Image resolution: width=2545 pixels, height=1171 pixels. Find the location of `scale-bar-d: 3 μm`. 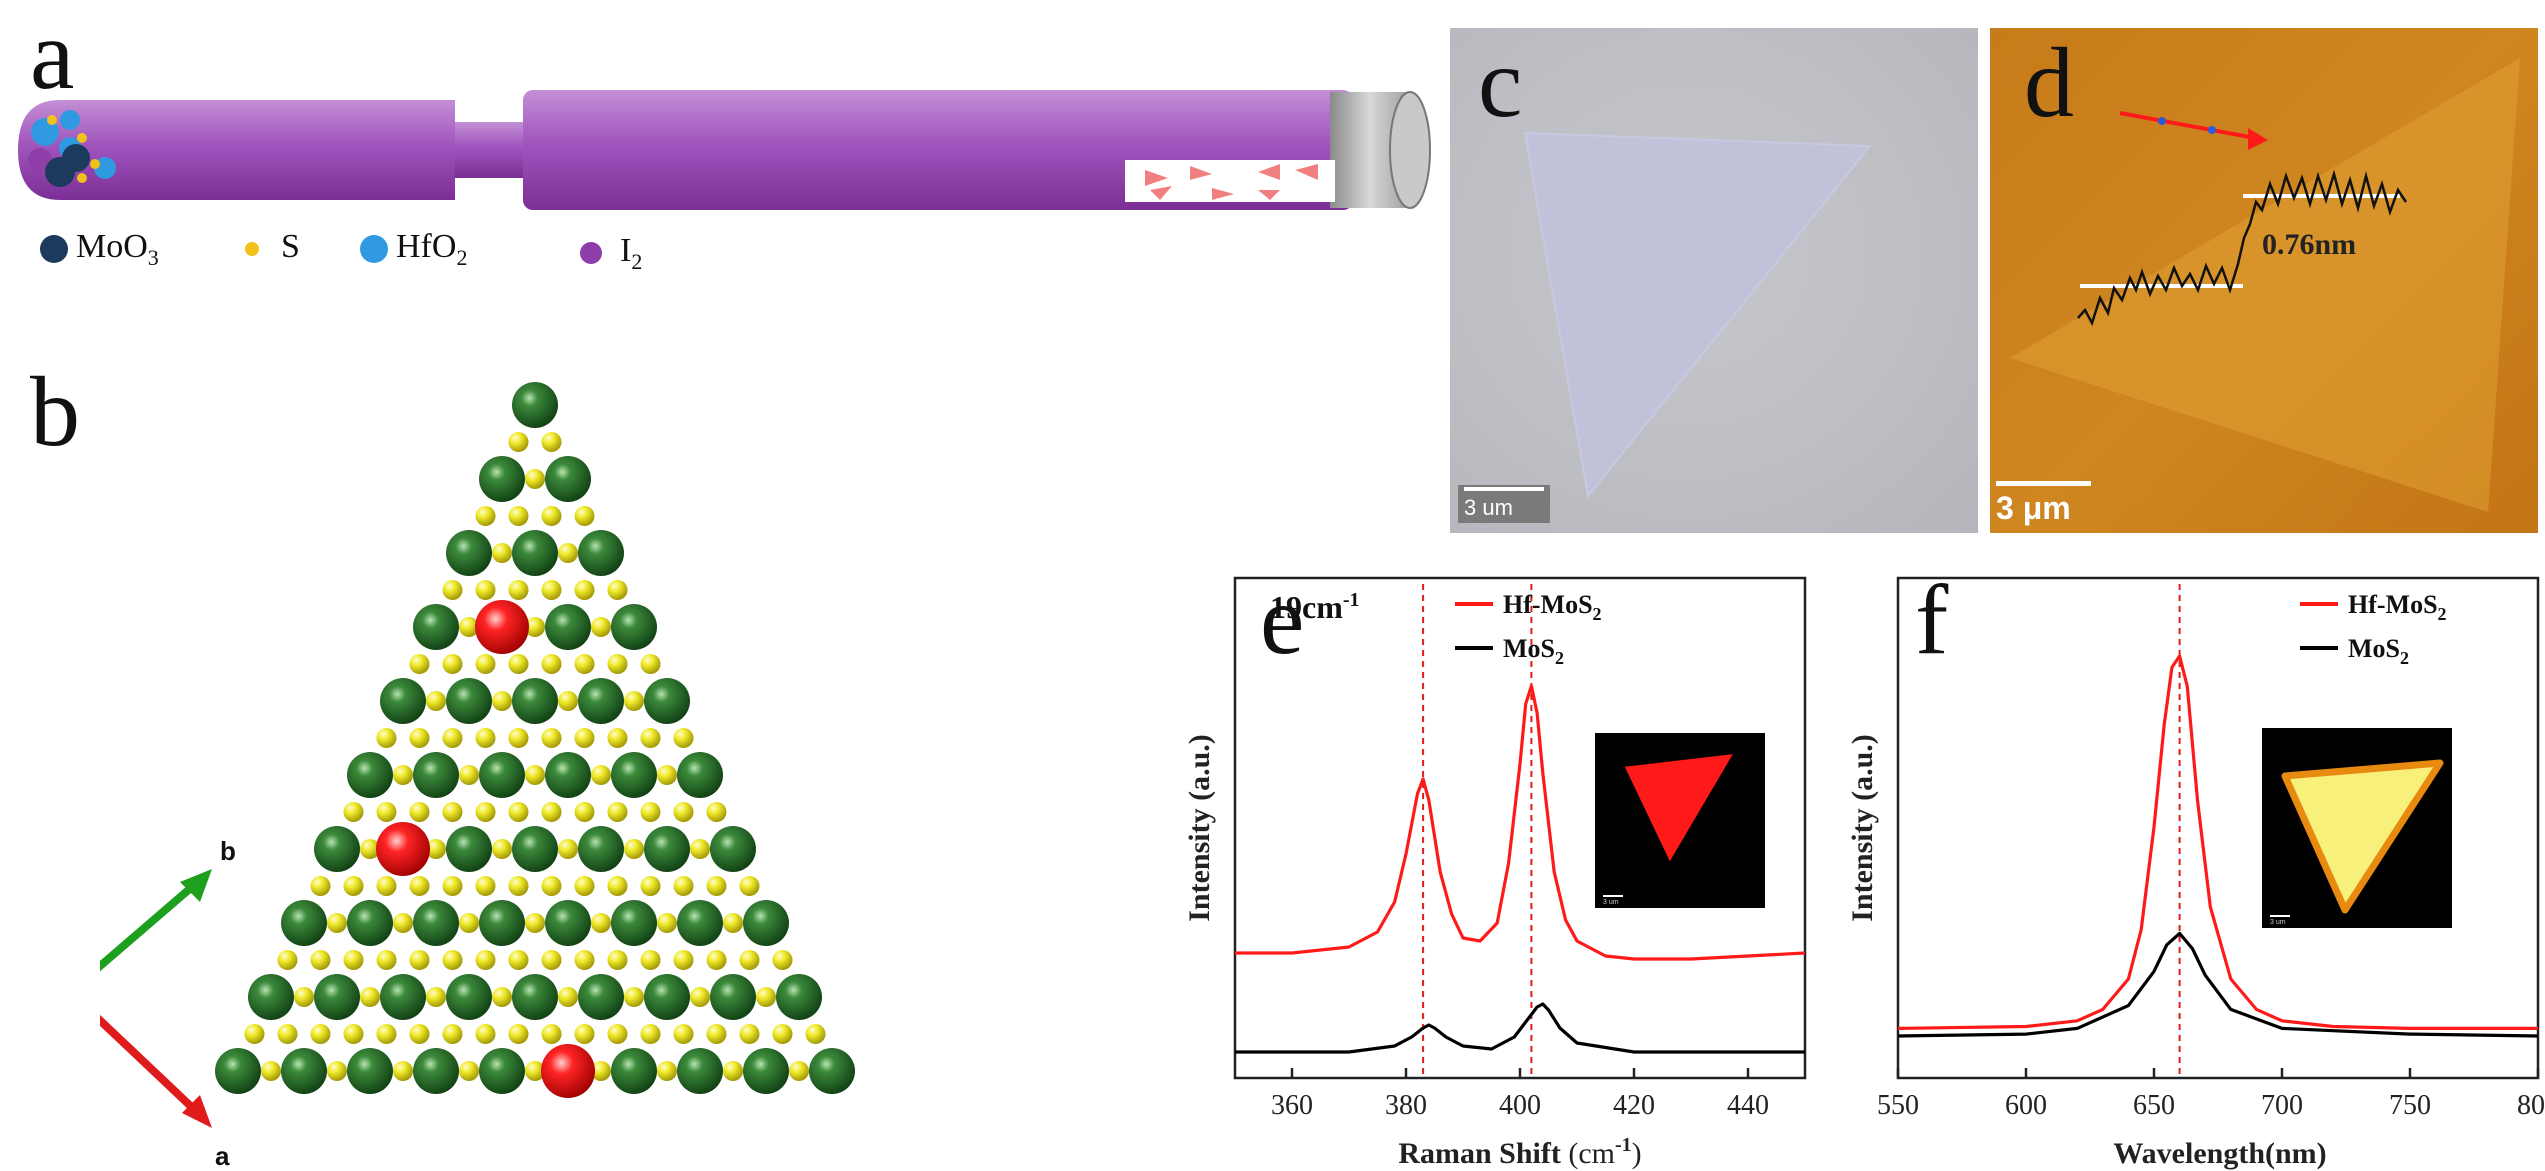

scale-bar-d: 3 μm is located at coordinates (2043, 504).